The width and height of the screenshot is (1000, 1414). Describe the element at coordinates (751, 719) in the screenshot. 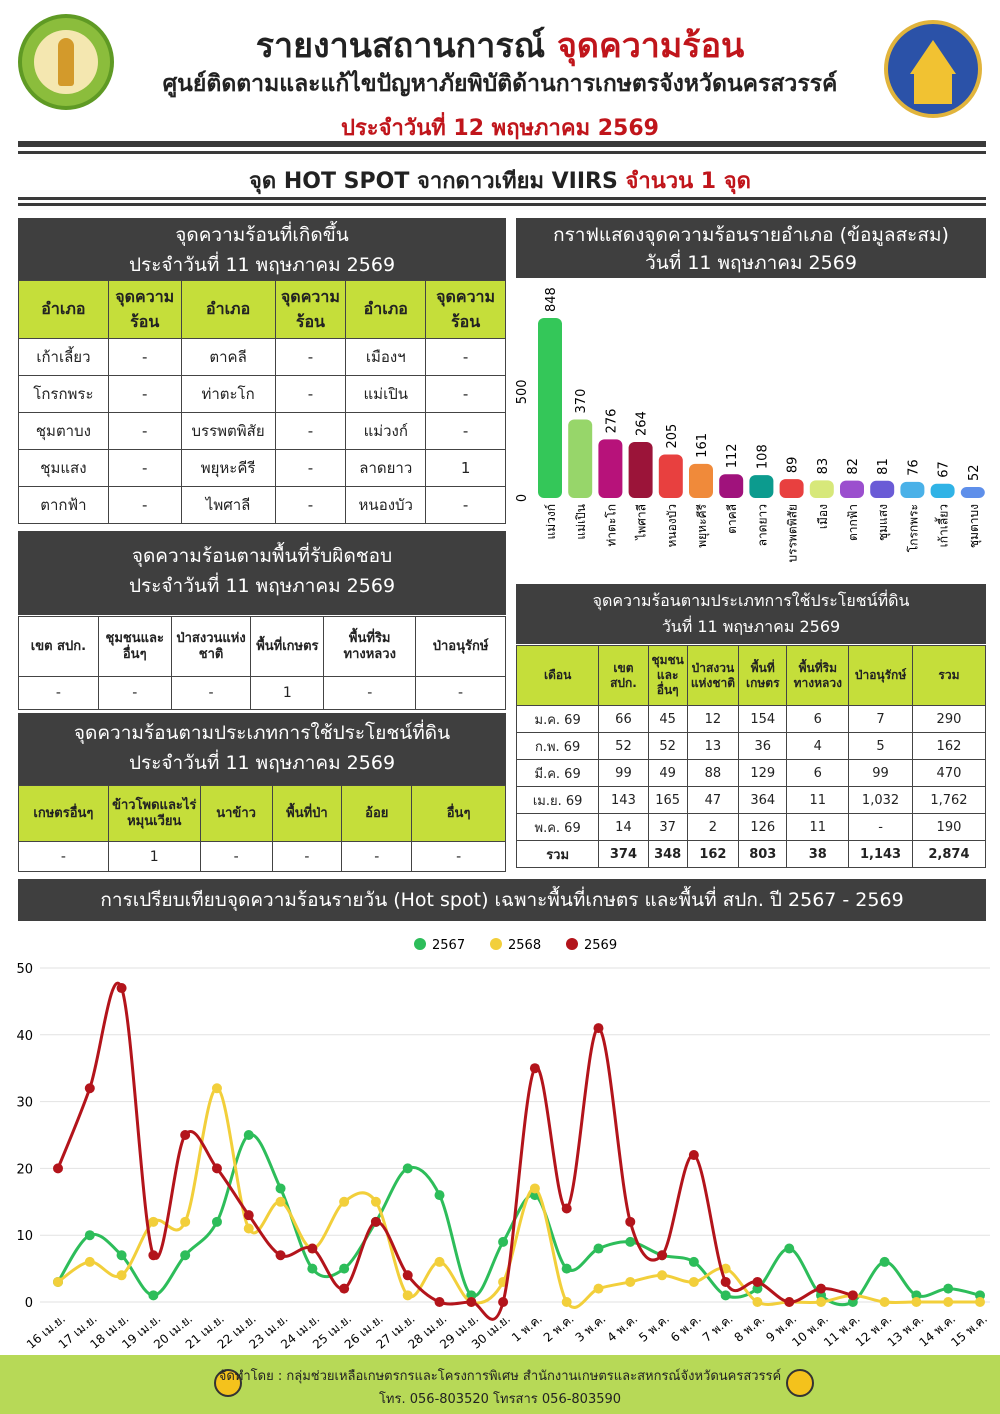

I see `table-row: ม.ค. 69 66 45 12 154 6 7 290` at that location.